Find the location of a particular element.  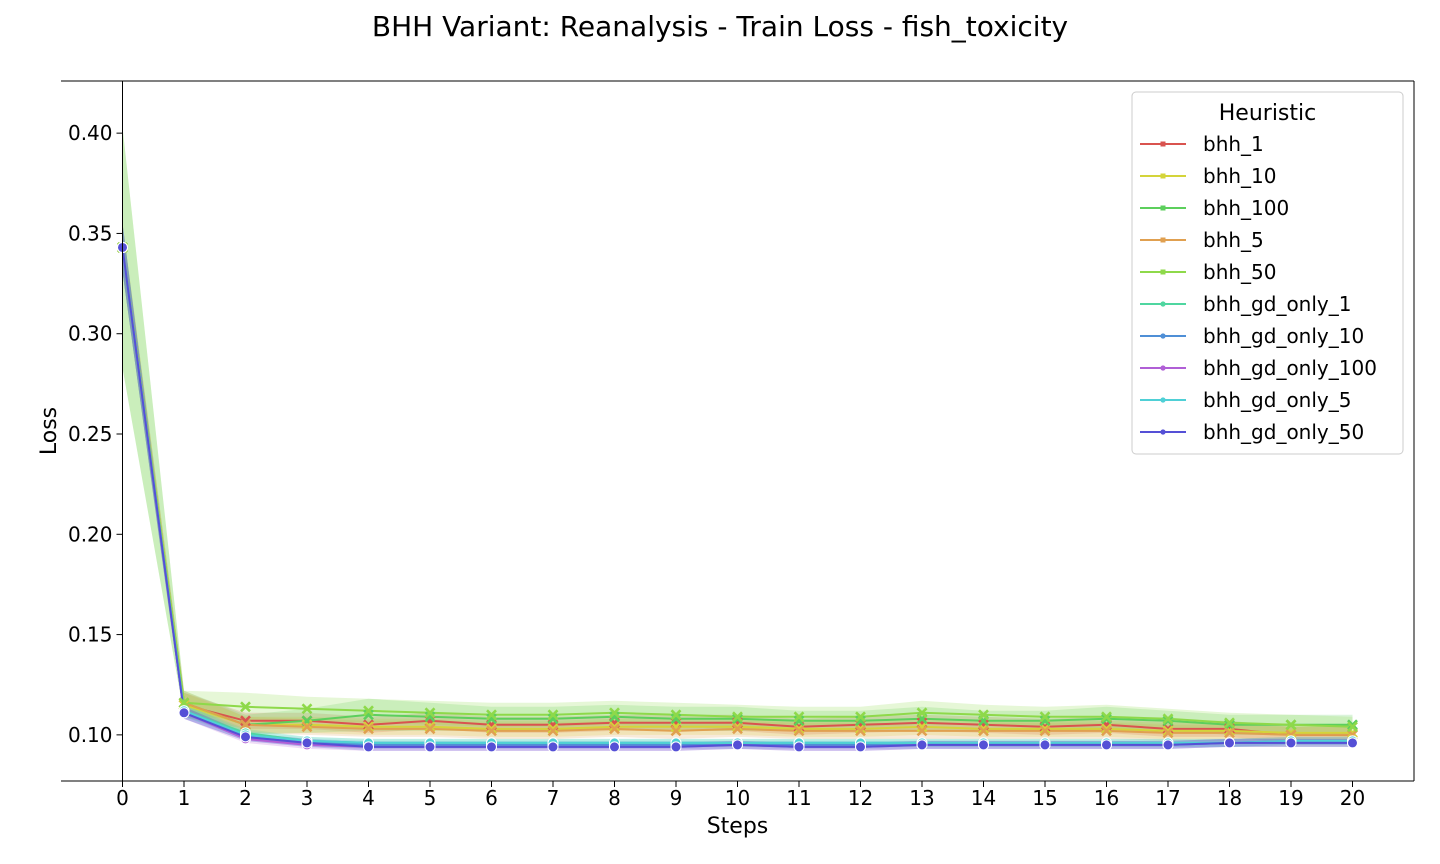

legend-label-bhh-gd-only-5: bhh_gd_only_5 is located at coordinates (1277, 400).